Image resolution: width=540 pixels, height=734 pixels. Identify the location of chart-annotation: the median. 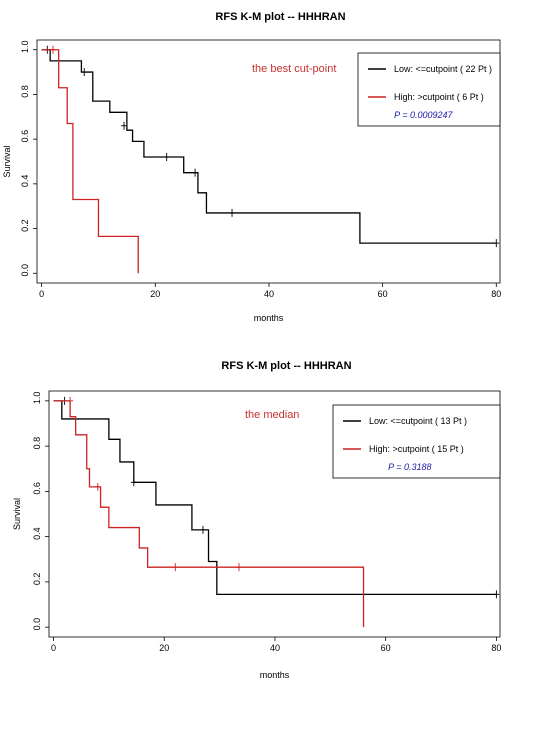
(272, 415).